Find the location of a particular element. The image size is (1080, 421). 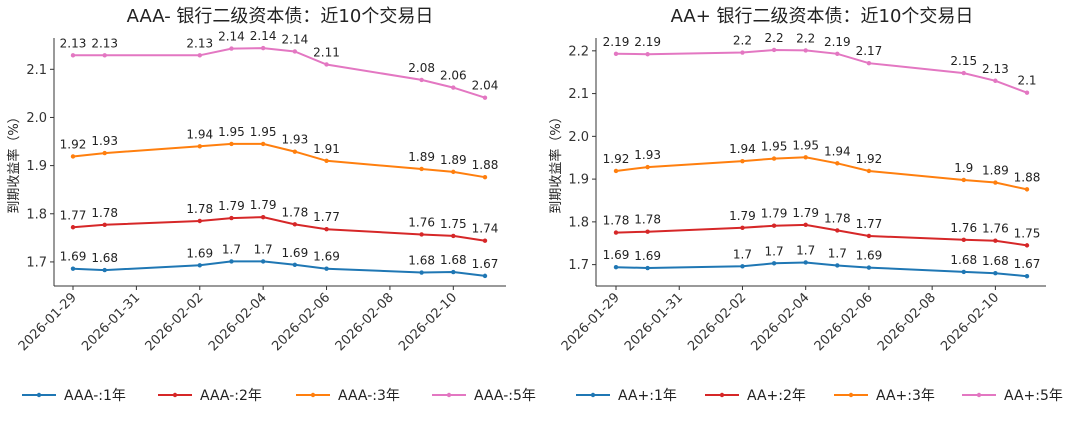

chart0-y-tick-label: 2.1 is located at coordinates (36, 70).